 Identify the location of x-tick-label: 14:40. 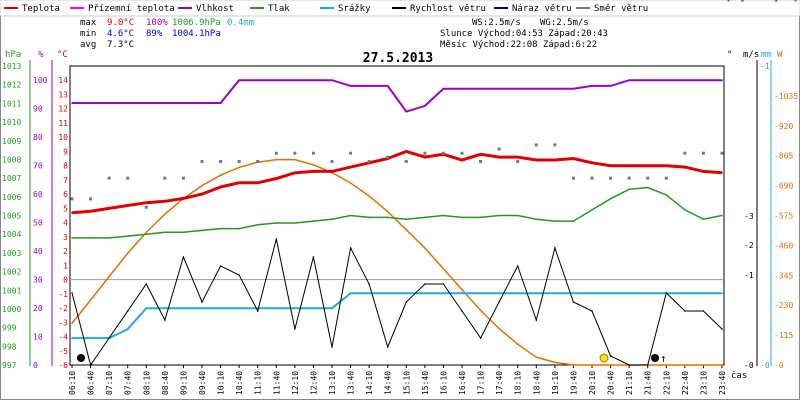
(388, 383).